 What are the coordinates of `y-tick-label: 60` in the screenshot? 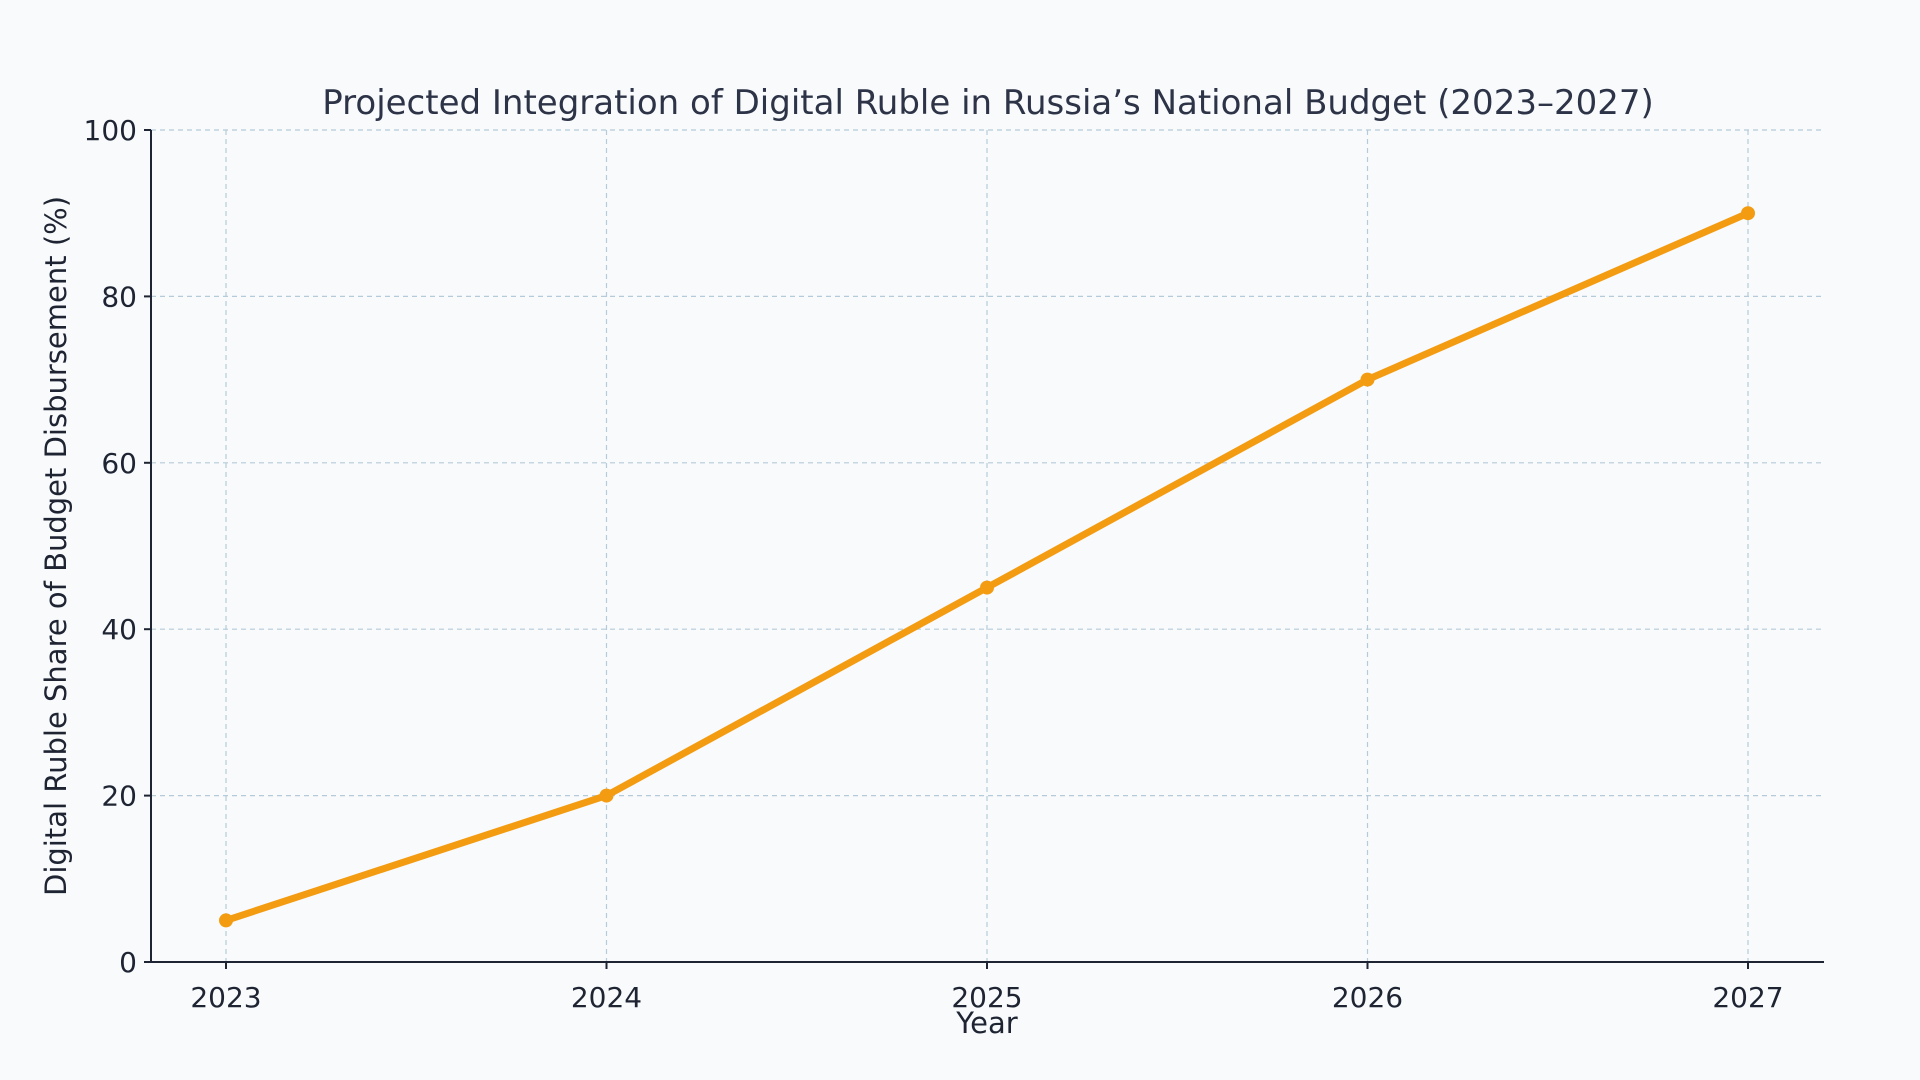 It's located at (119, 463).